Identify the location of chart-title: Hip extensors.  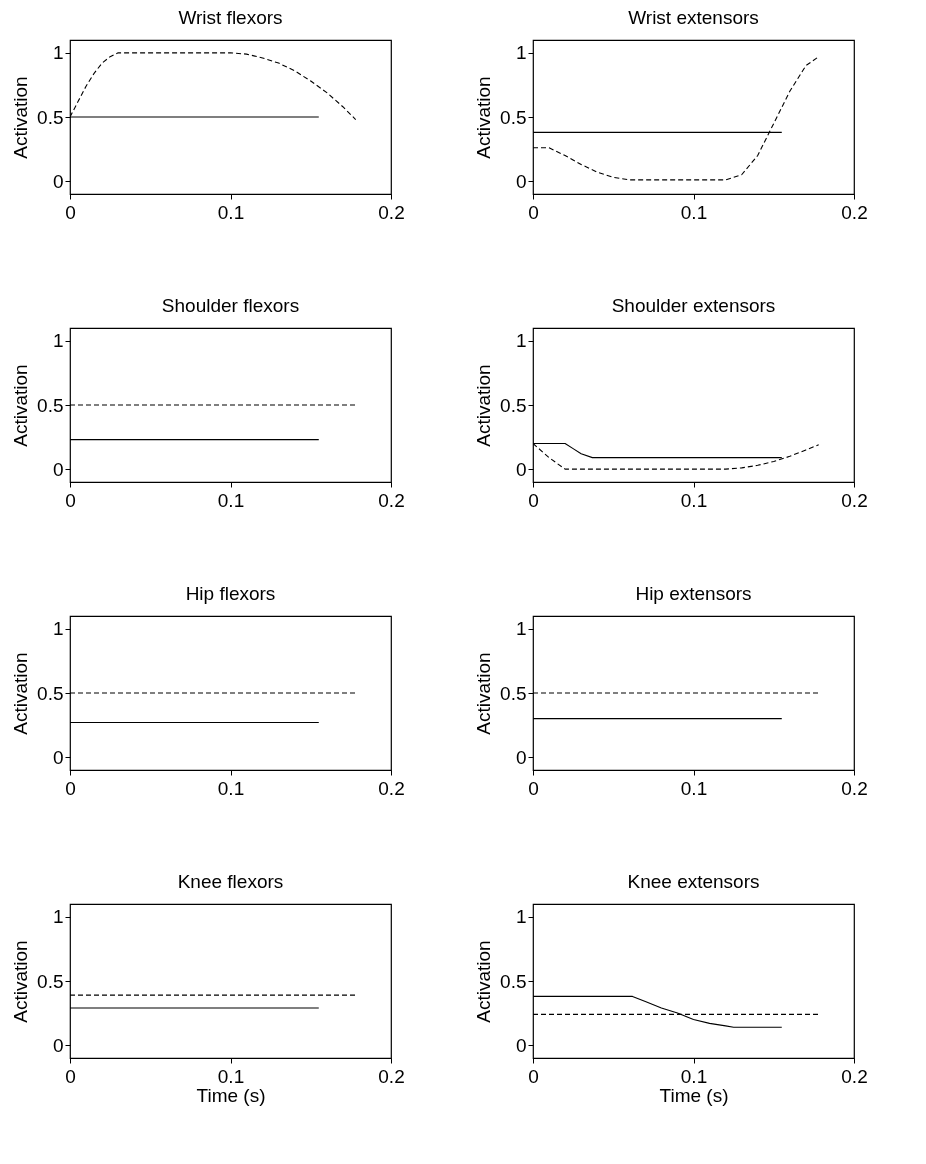
(693, 593).